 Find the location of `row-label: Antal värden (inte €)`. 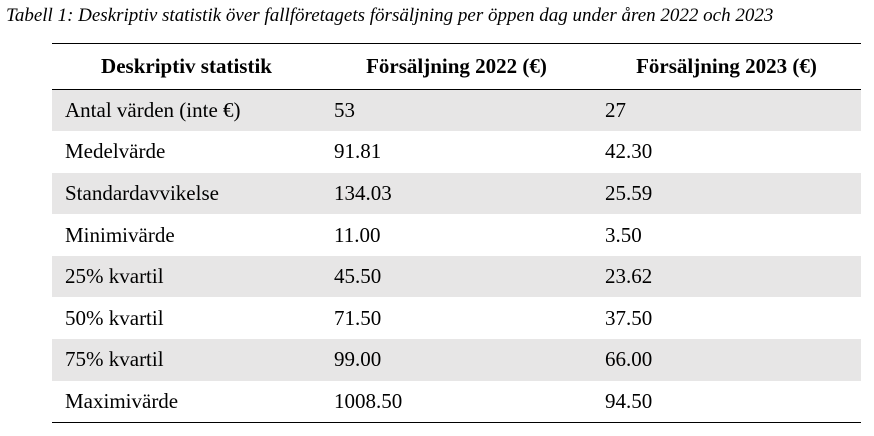

row-label: Antal värden (inte €) is located at coordinates (186, 110).